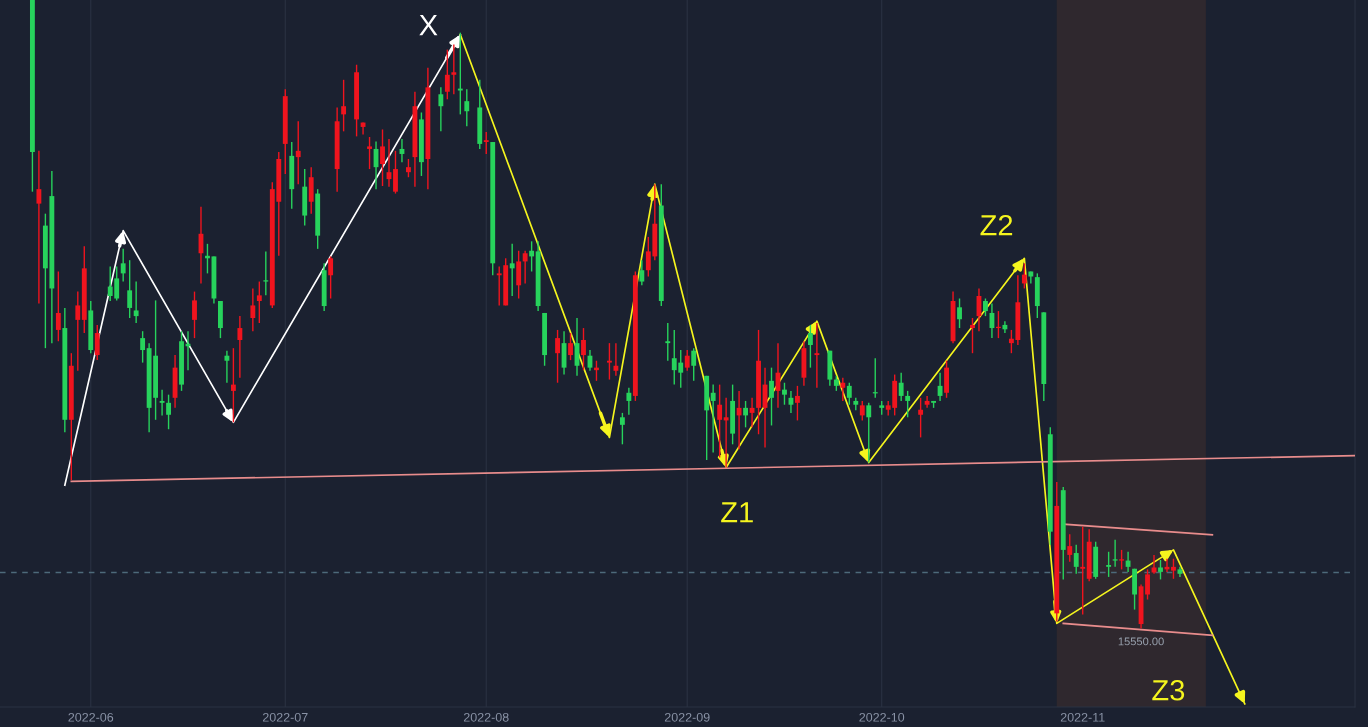 This screenshot has width=1368, height=727. What do you see at coordinates (737, 512) in the screenshot?
I see `annotation: Z1` at bounding box center [737, 512].